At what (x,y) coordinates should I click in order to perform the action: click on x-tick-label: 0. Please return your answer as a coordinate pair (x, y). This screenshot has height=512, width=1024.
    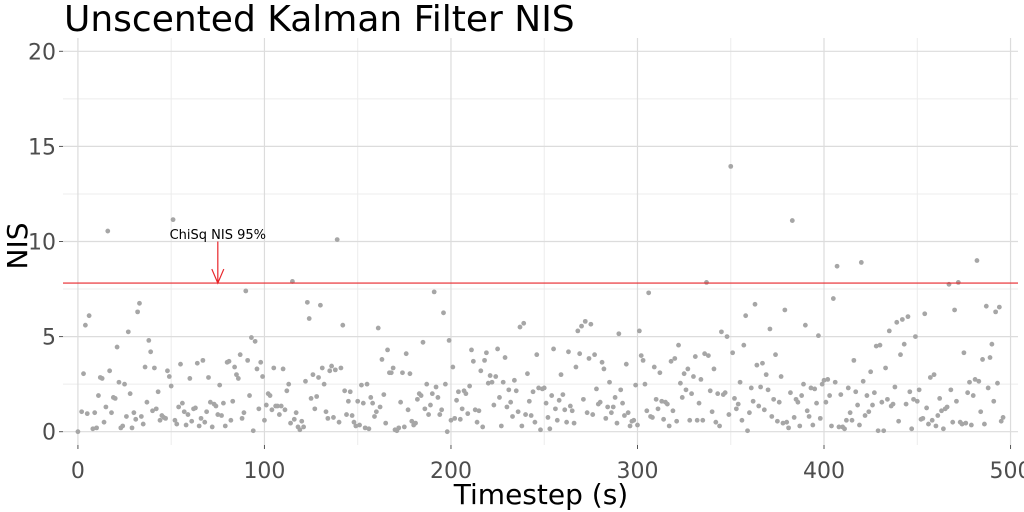
    Looking at the image, I should click on (78, 471).